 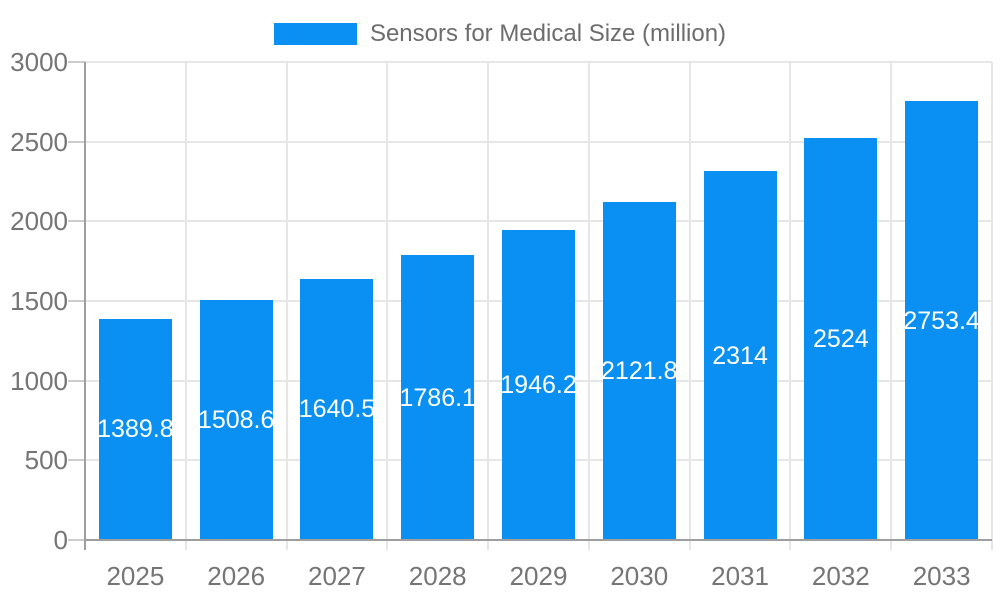 I want to click on bar-value-label: 2121.8, so click(x=639, y=370).